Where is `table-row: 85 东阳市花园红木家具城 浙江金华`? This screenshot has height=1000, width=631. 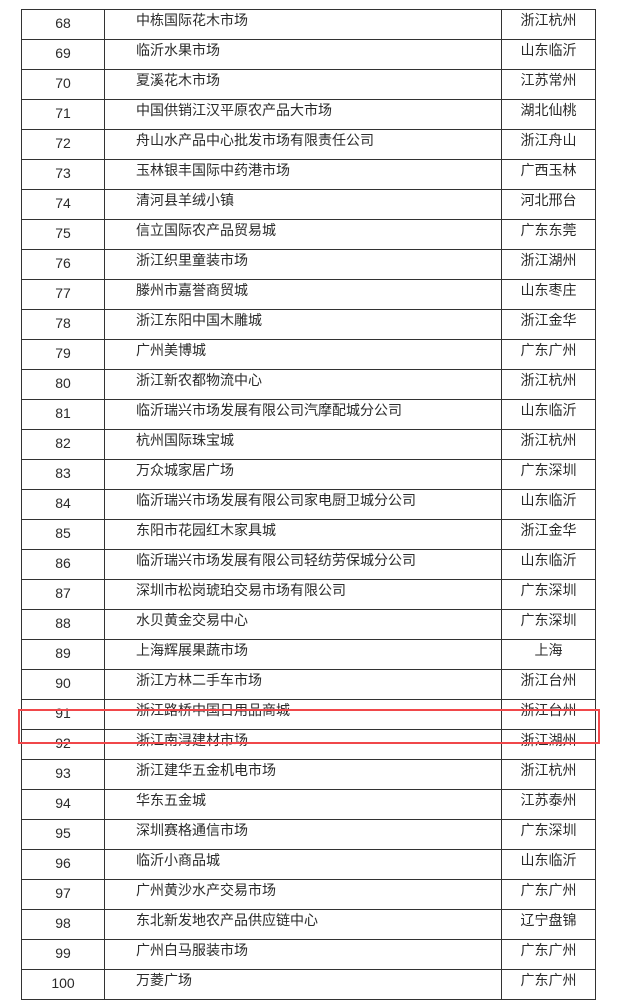
table-row: 85 东阳市花园红木家具城 浙江金华 is located at coordinates (308, 534).